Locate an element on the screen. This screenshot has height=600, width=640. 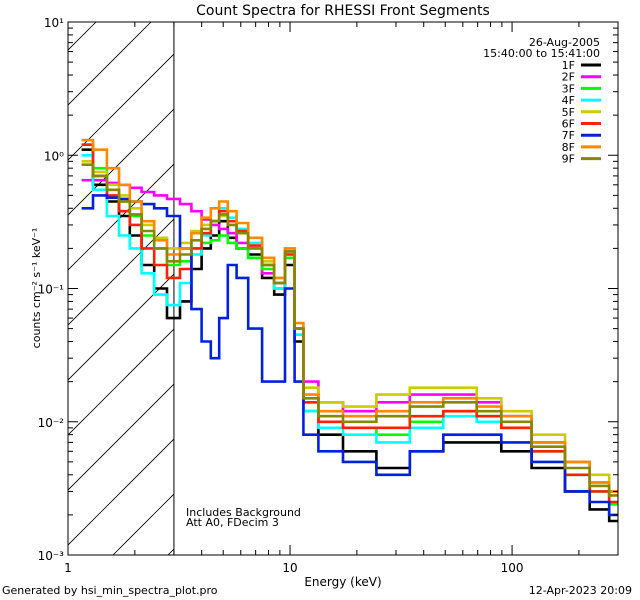
y-tick-label: 10¹ is located at coordinates (54, 23).